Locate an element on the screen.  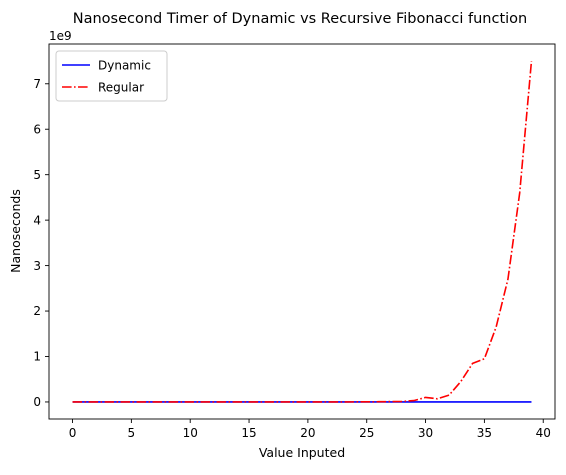
x-tick-label: 0 is located at coordinates (73, 433).